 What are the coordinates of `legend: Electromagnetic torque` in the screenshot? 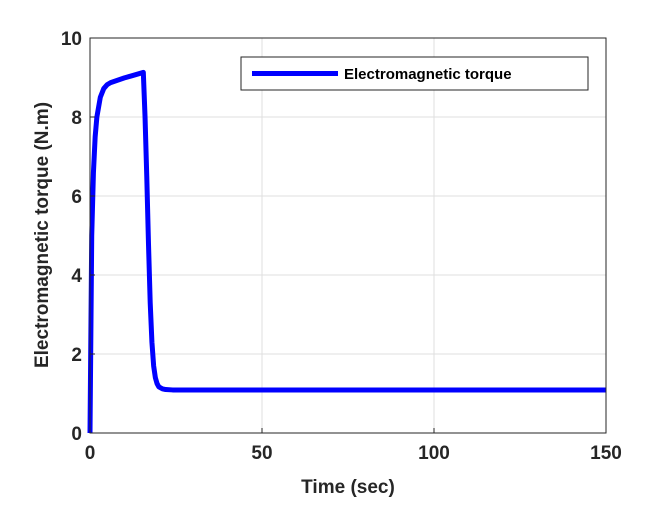 It's located at (414, 73).